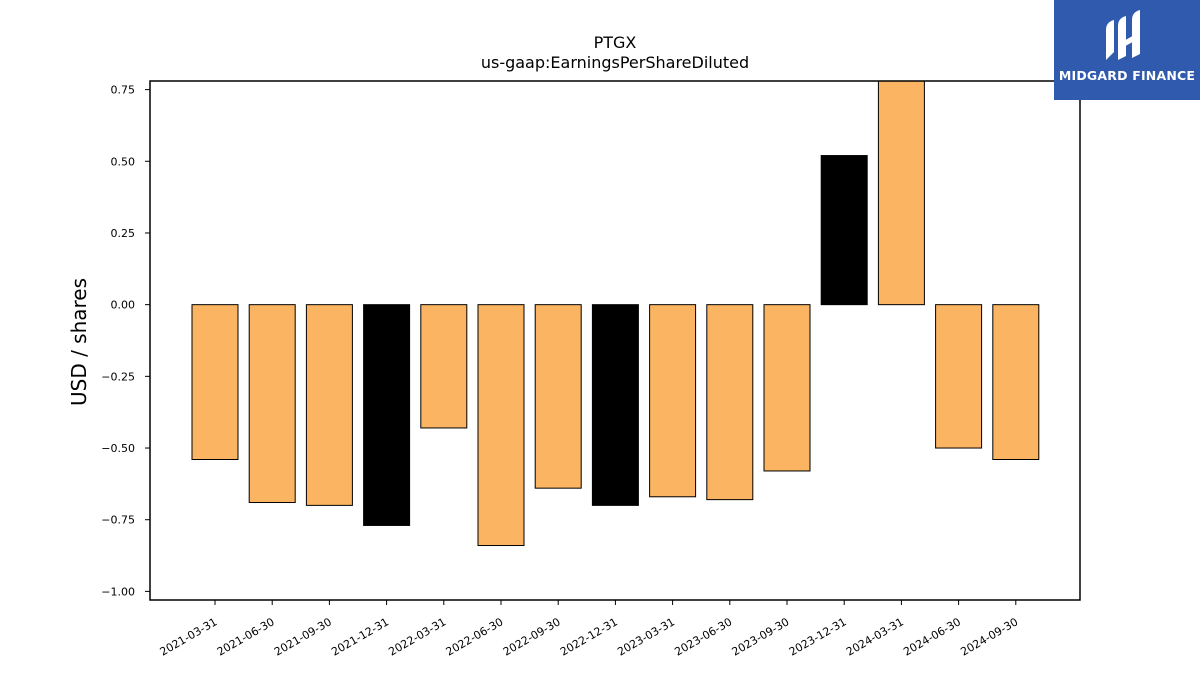 The image size is (1200, 675). Describe the element at coordinates (79, 342) in the screenshot. I see `y-axis-label: USD / shares` at that location.